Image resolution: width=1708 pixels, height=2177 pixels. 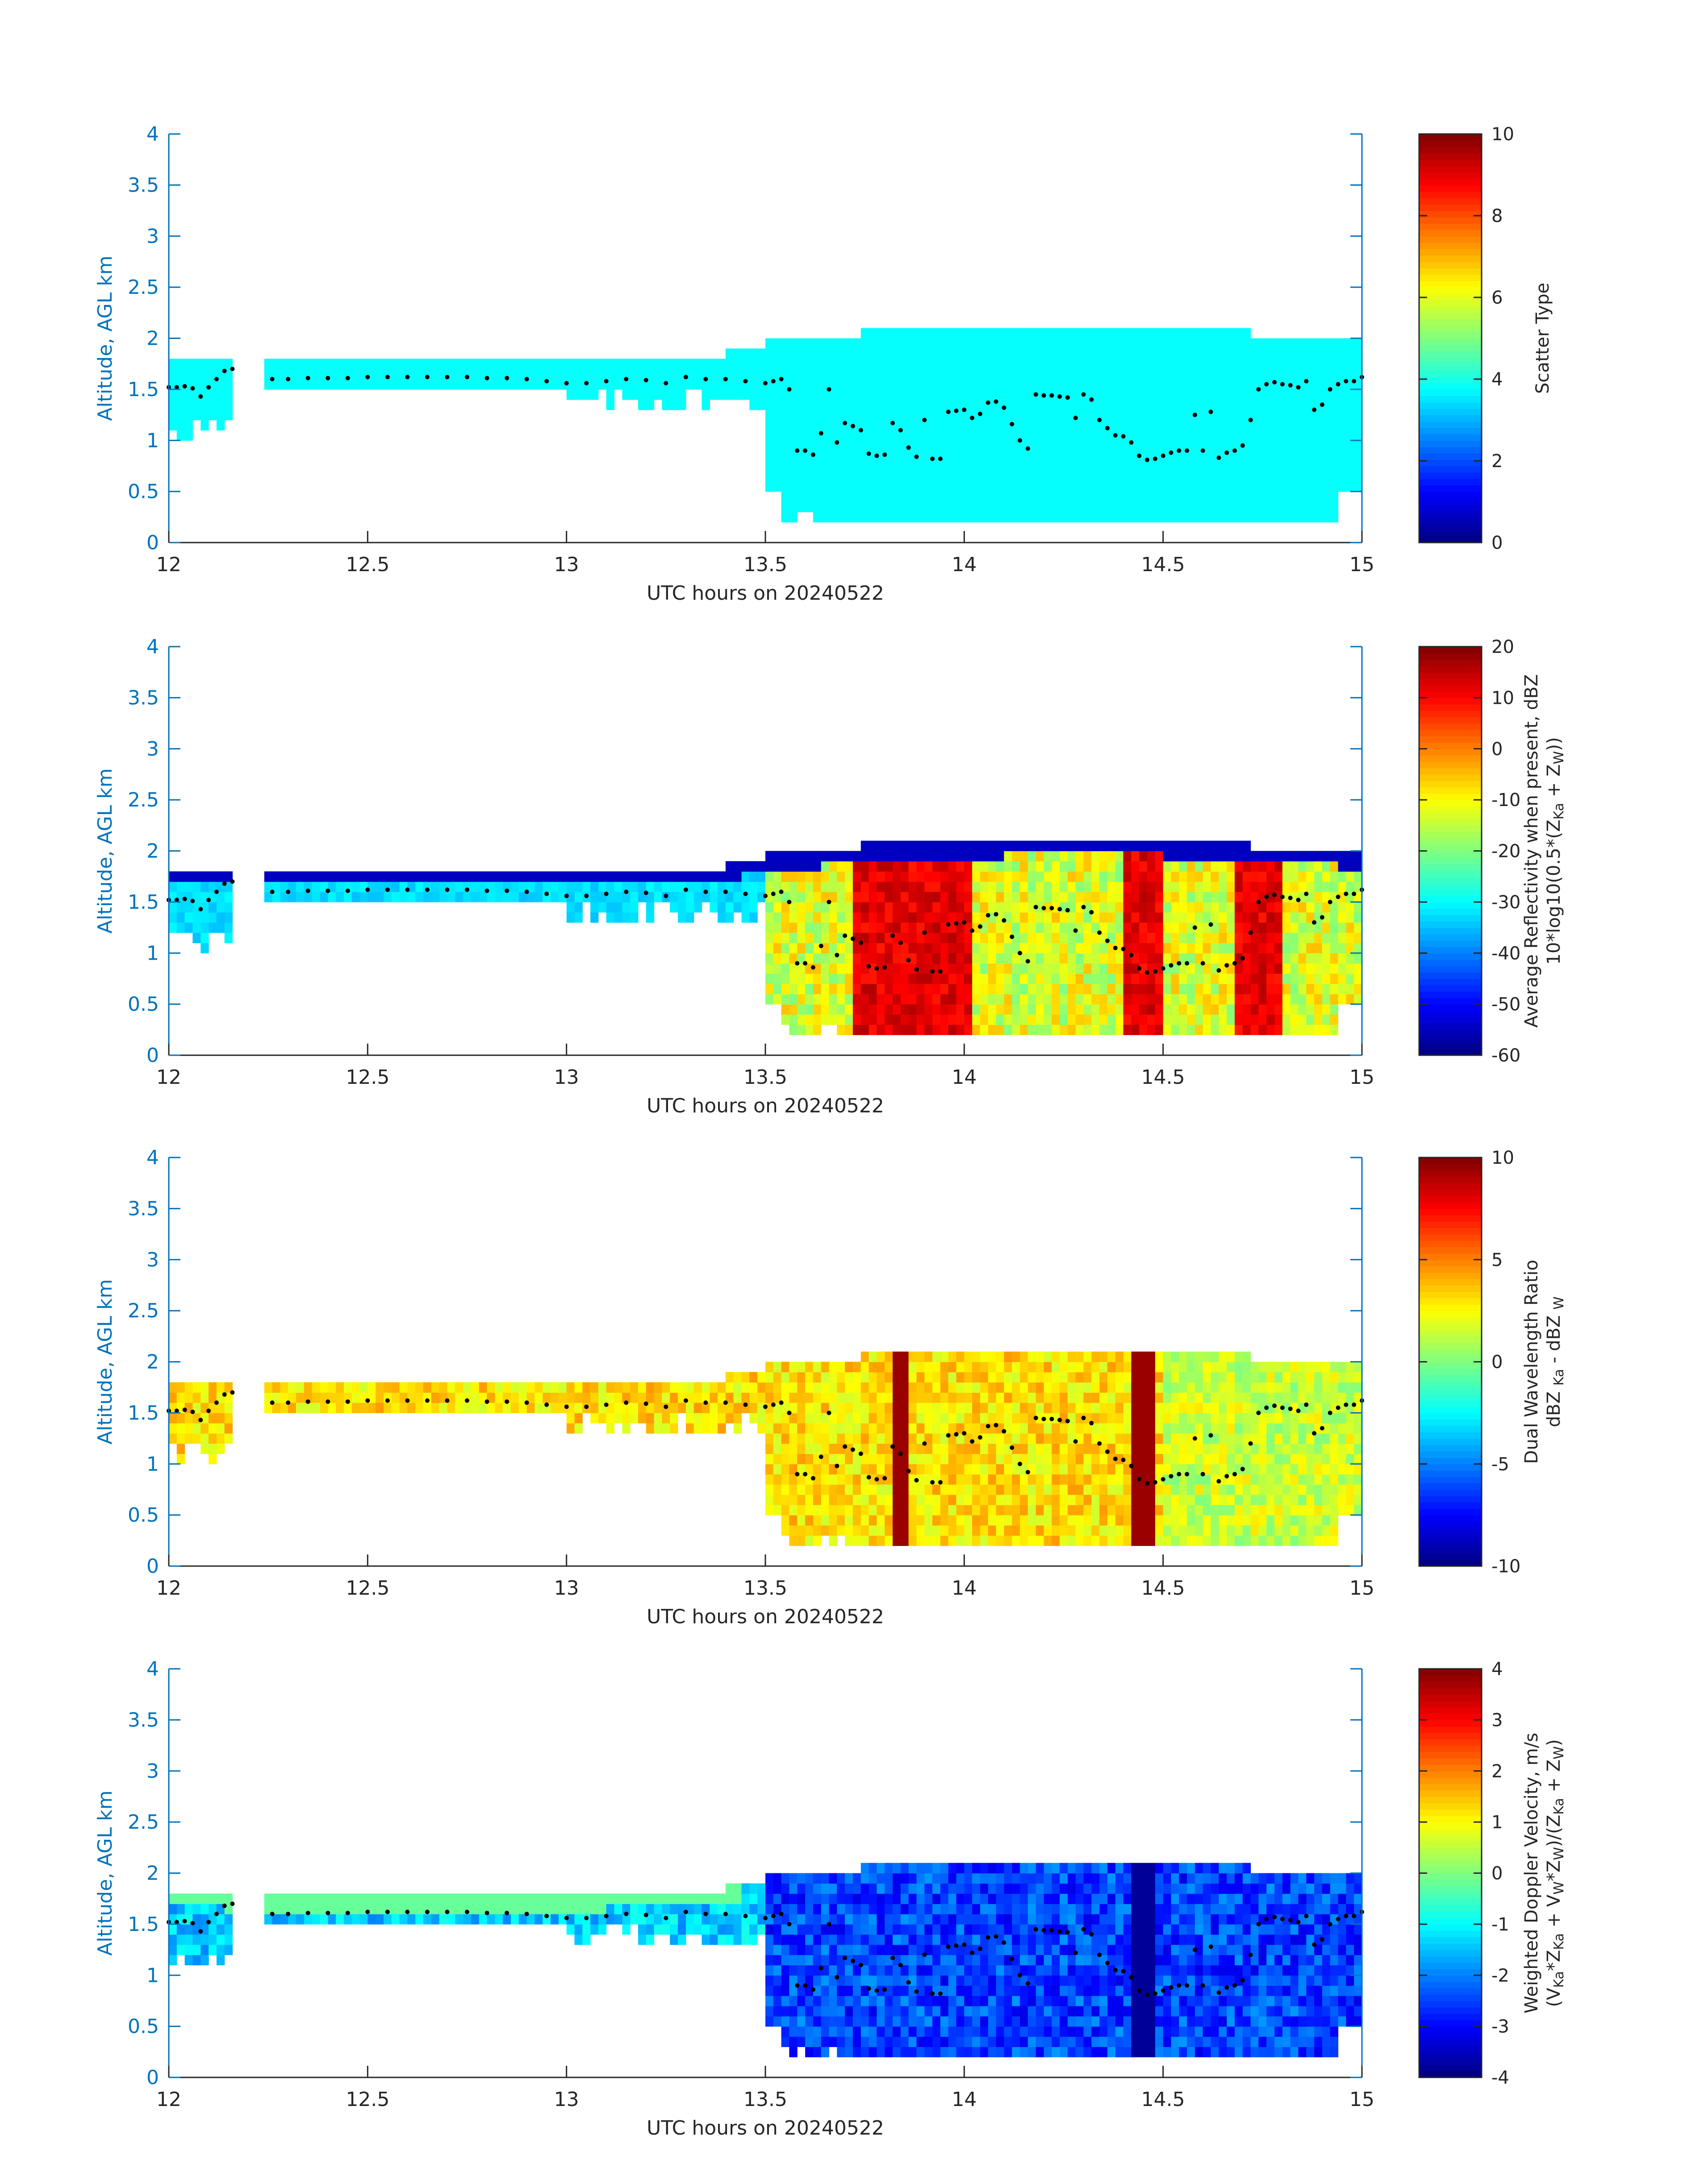 I want to click on y-tick-label: 1.5, so click(x=143, y=389).